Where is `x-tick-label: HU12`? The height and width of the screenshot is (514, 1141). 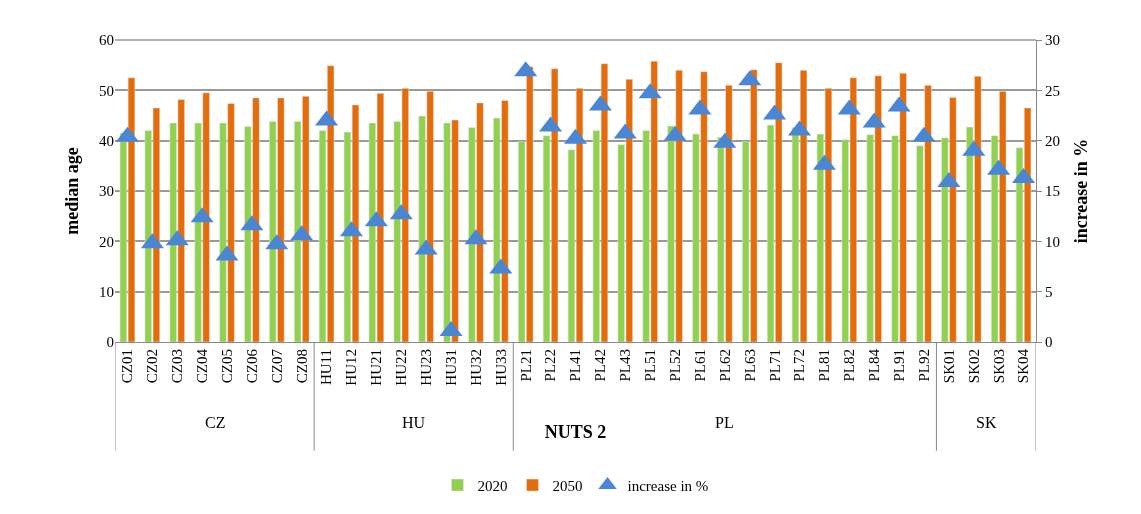
x-tick-label: HU12 is located at coordinates (351, 367).